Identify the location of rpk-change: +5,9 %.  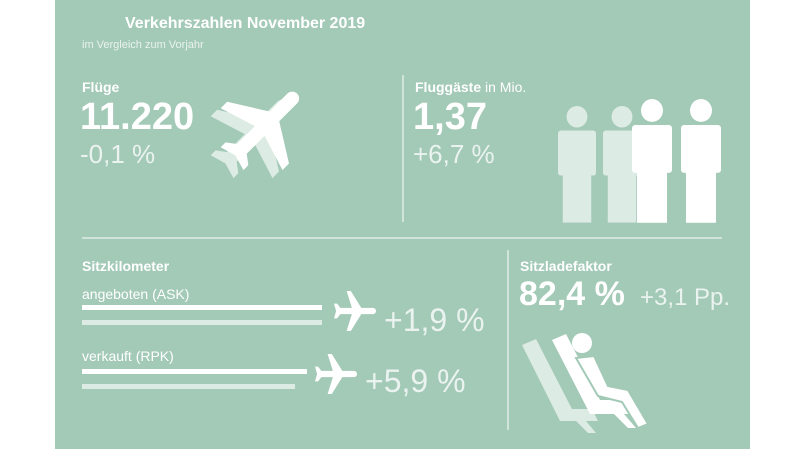
(415, 381).